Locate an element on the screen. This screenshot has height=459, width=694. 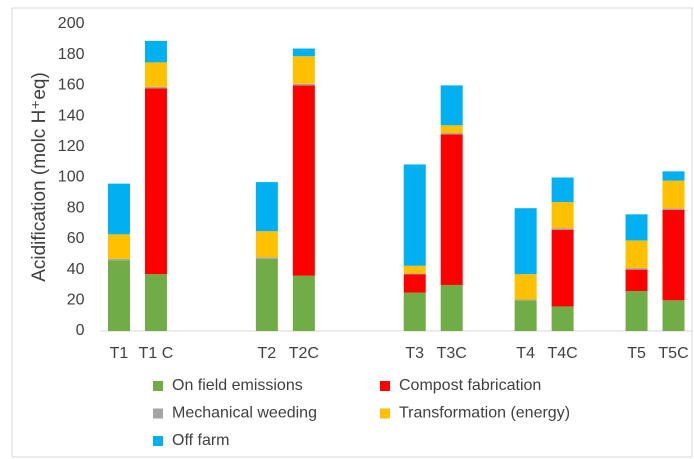
y-tick-label: 120 is located at coordinates (71, 146).